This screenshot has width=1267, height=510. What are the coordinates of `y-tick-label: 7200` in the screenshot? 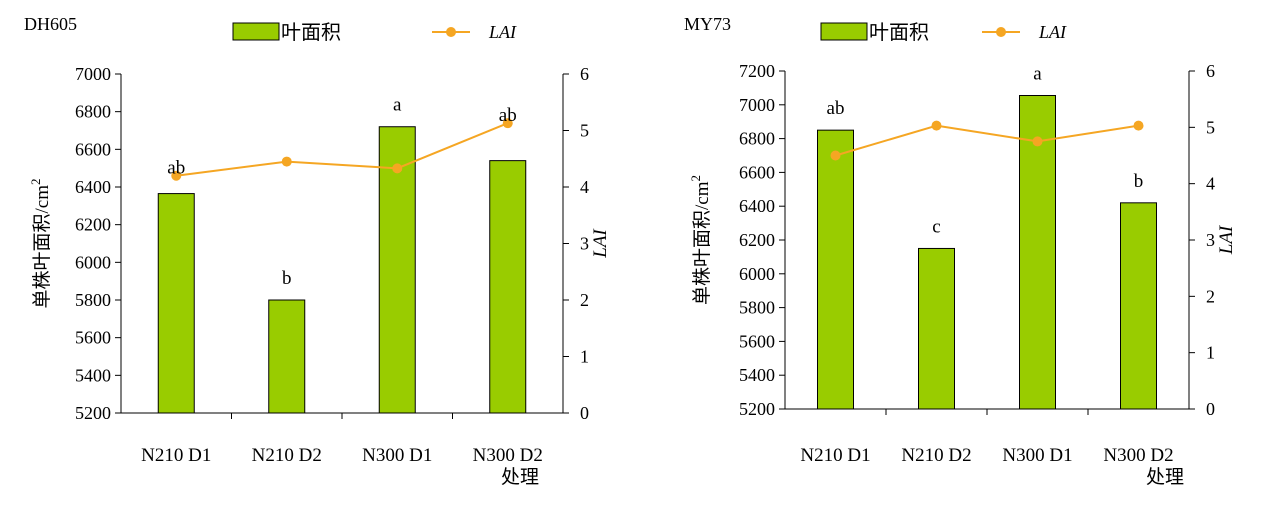 It's located at (757, 71).